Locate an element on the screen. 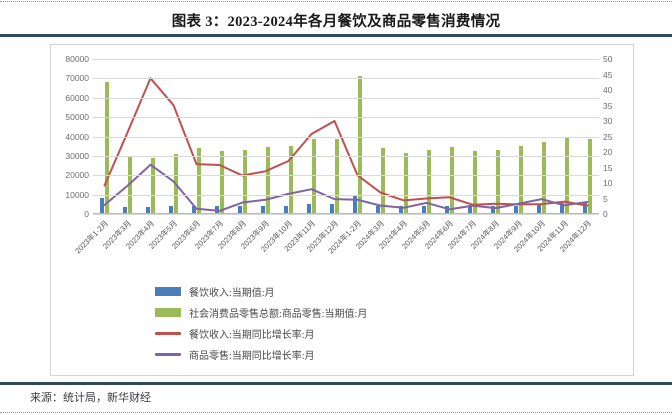 This screenshot has height=415, width=672. y-axis-tick-label: 50000 is located at coordinates (77, 117).